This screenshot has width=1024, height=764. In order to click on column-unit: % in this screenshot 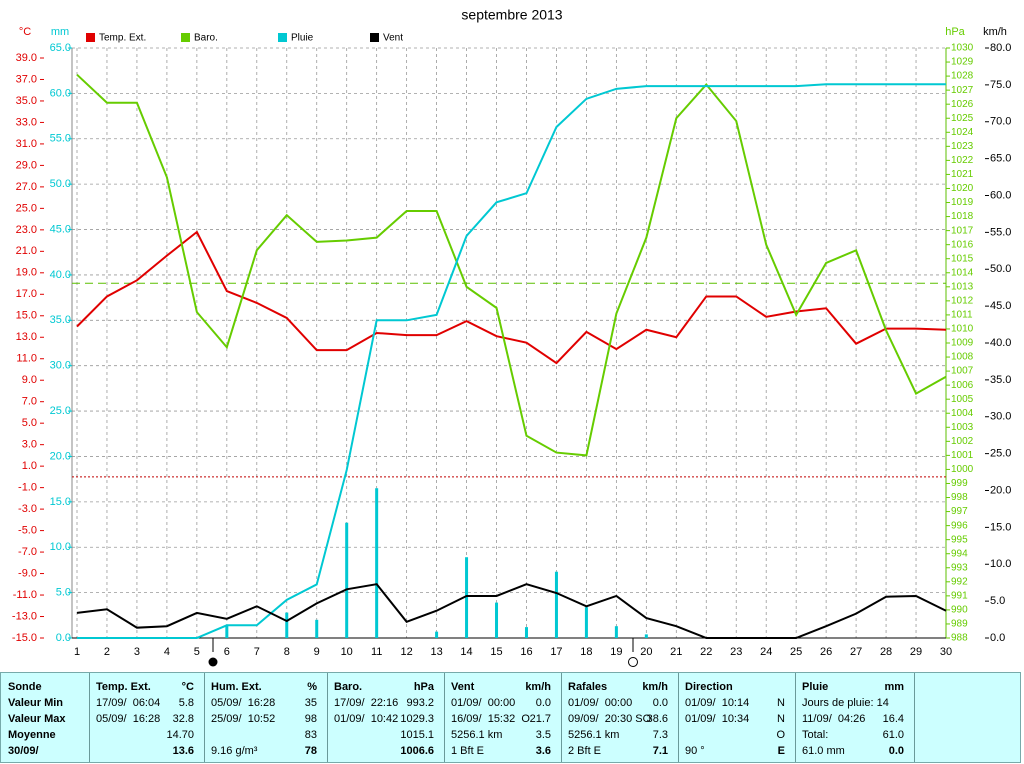, I will do `click(312, 687)`.